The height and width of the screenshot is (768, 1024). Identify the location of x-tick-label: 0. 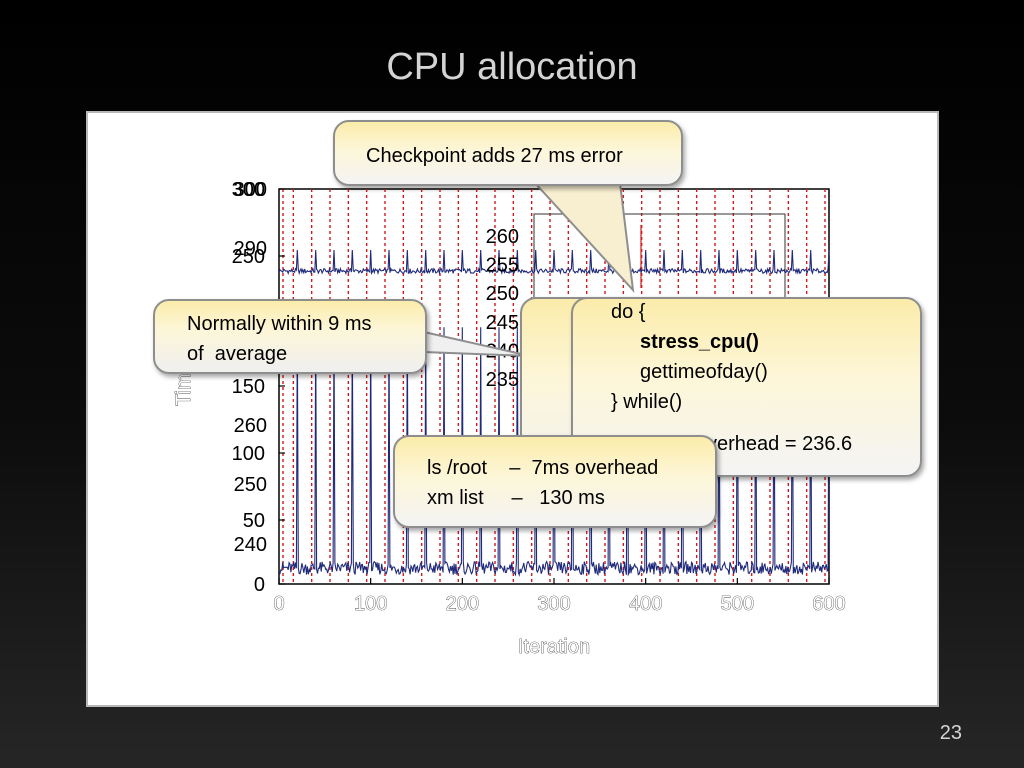
(278, 604).